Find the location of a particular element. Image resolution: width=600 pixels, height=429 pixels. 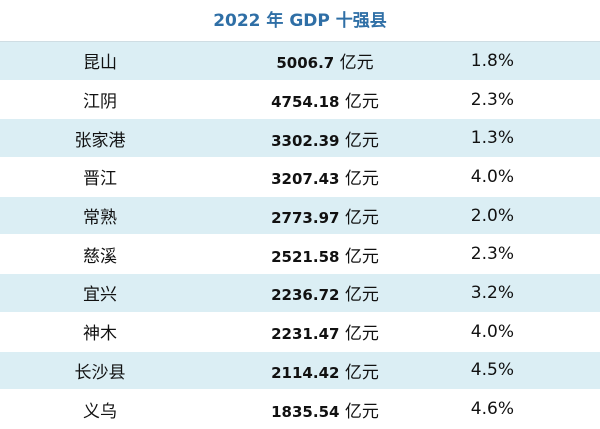

gdp-cell: 3302.39 亿元 is located at coordinates (325, 138).